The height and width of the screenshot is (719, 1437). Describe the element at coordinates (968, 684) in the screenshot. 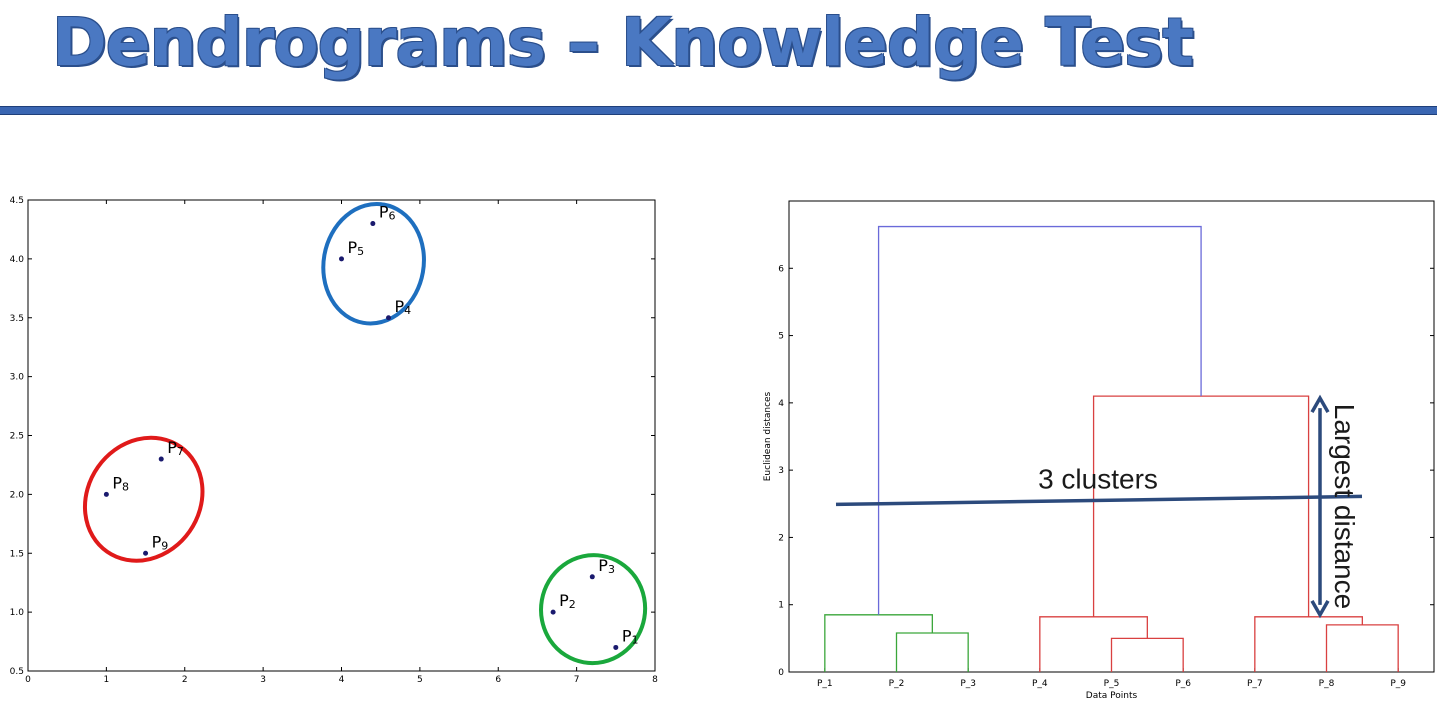

I see `leaf-label: P_3` at that location.